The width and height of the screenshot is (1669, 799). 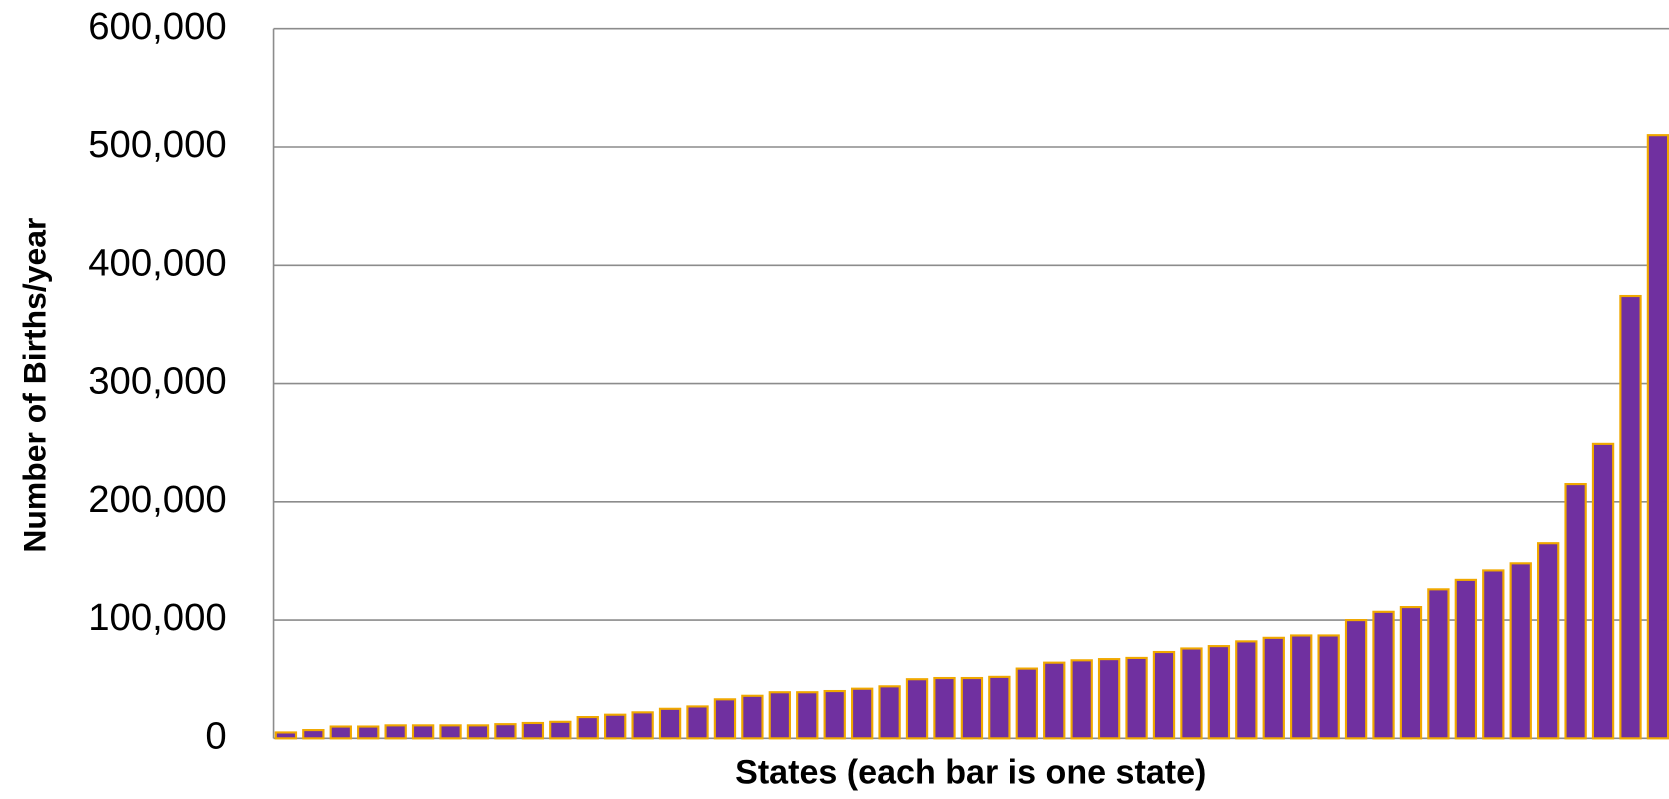 I want to click on y-tick-label: 100,000, so click(x=157, y=617).